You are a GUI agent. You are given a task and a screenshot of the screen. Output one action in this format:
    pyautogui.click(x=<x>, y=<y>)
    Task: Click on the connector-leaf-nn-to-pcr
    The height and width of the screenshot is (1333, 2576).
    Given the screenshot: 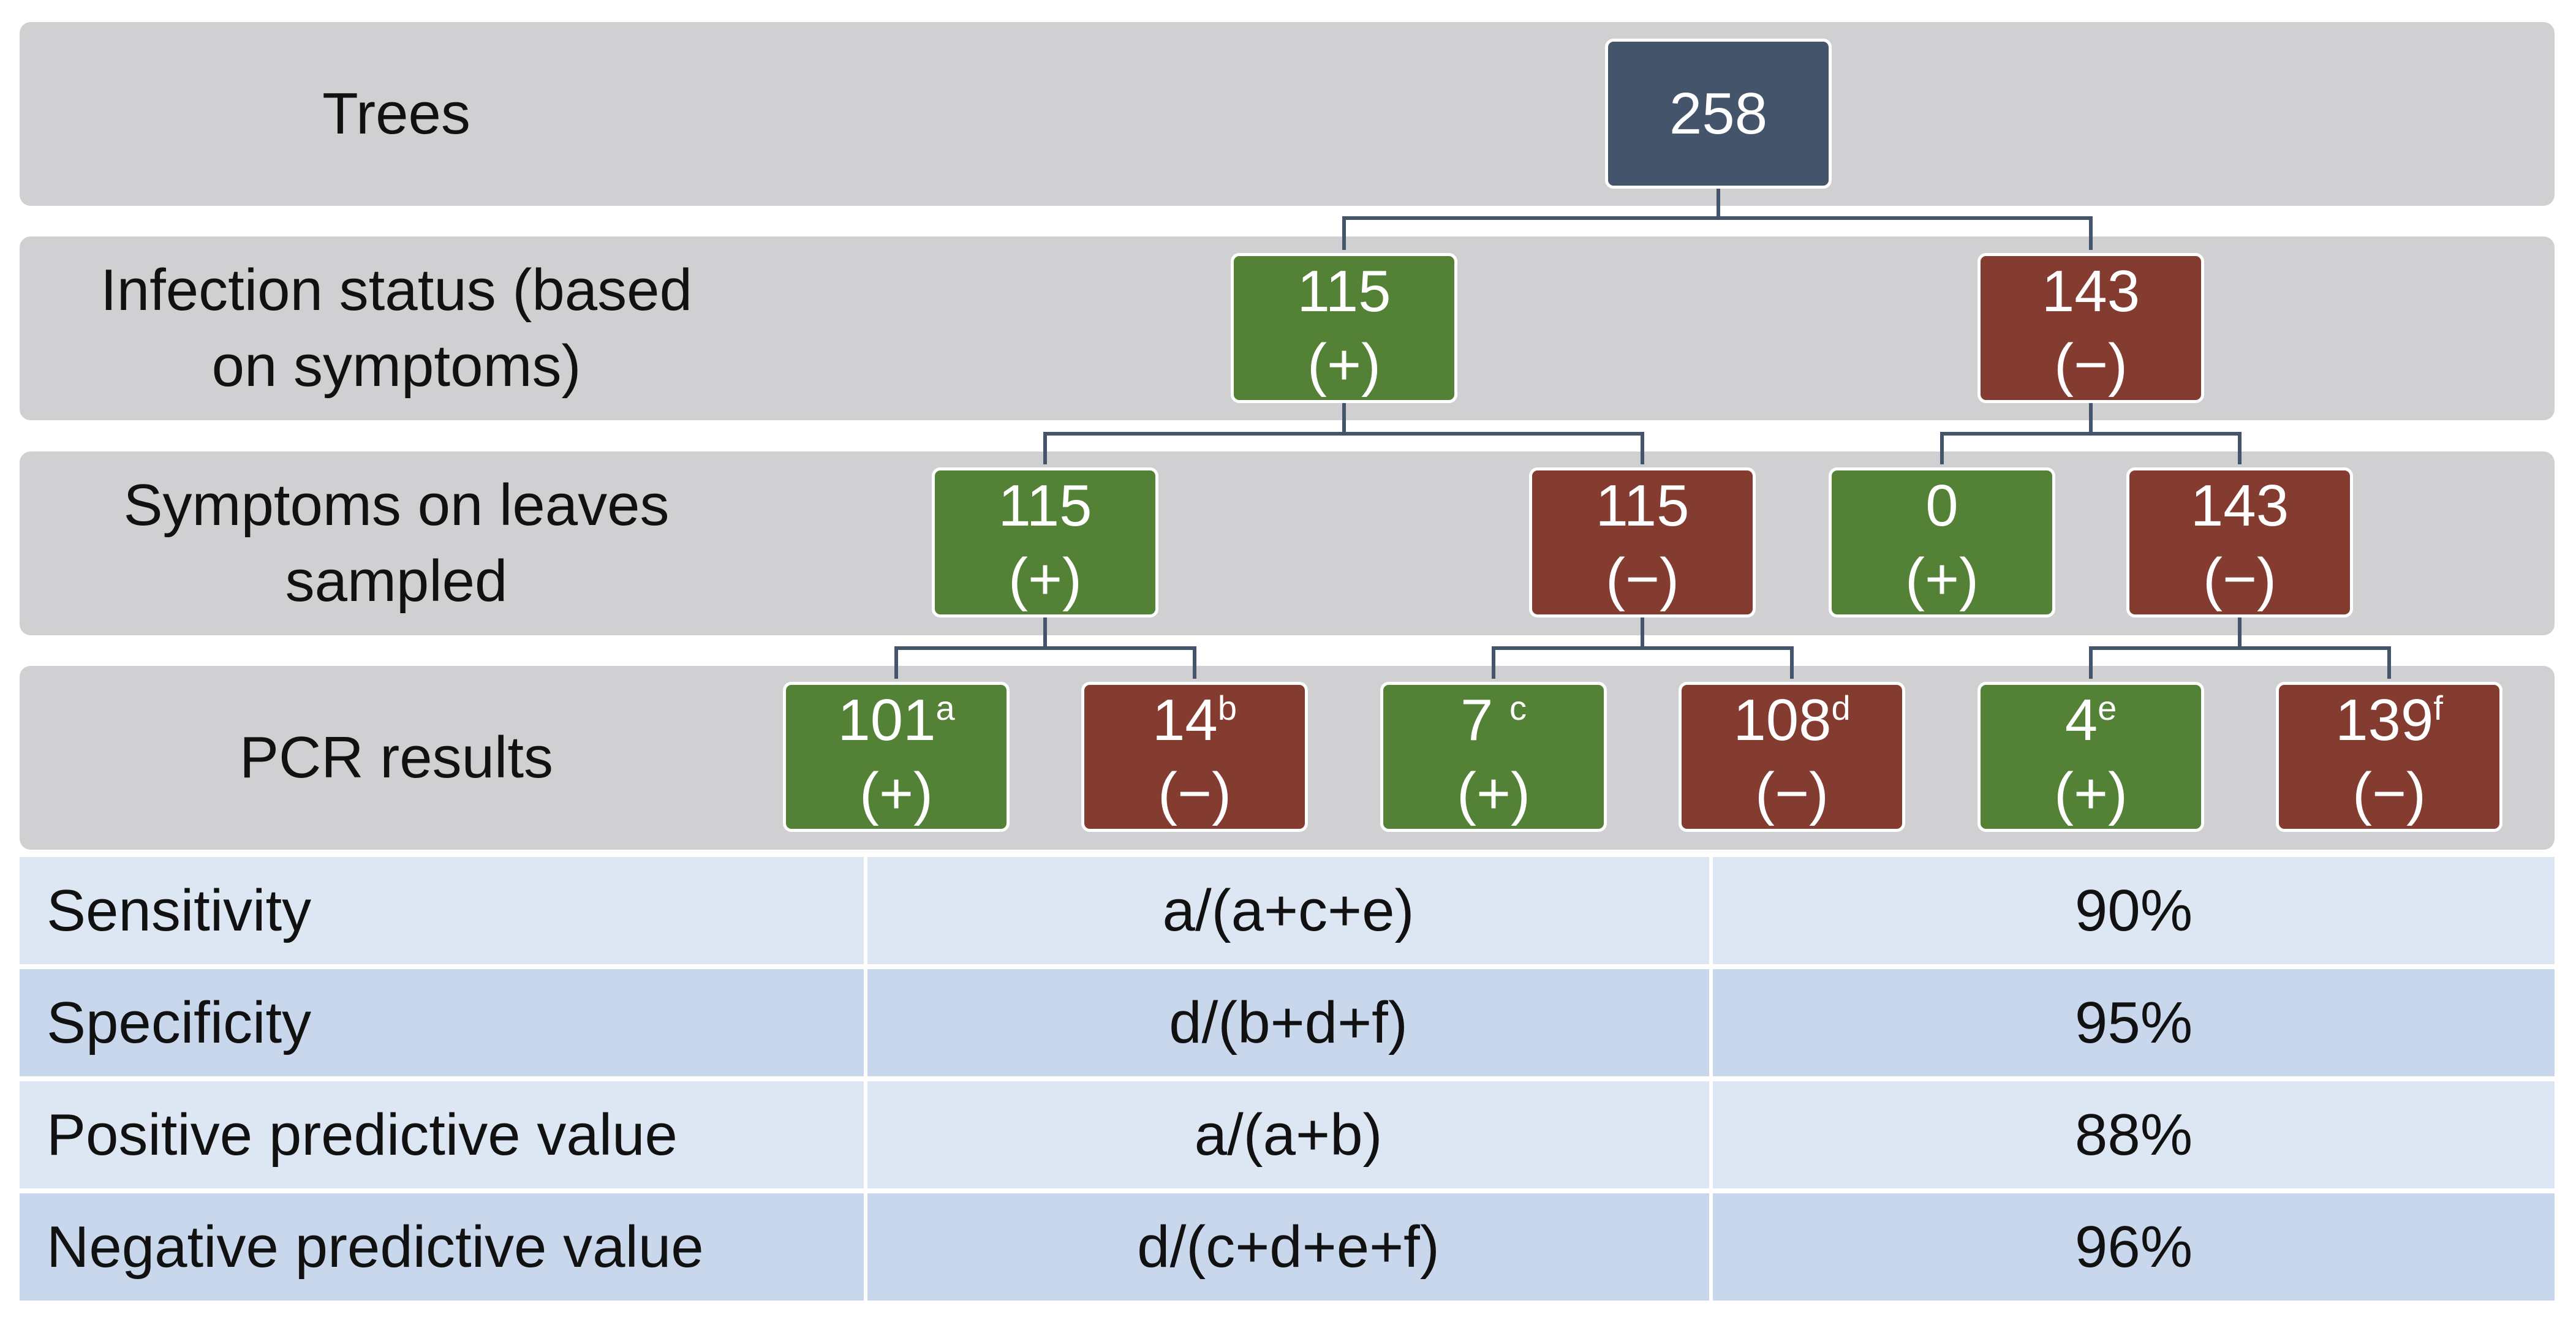 What is the action you would take?
    pyautogui.click(x=2240, y=648)
    